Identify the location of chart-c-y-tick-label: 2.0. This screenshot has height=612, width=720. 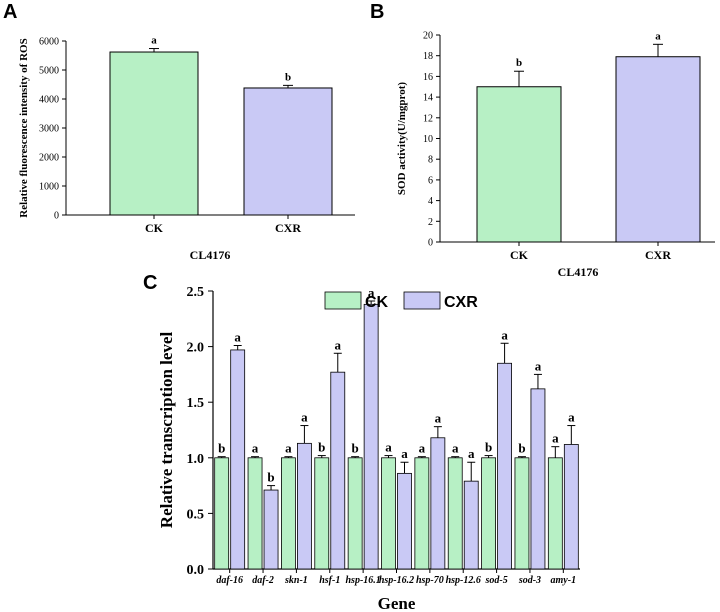
(196, 348).